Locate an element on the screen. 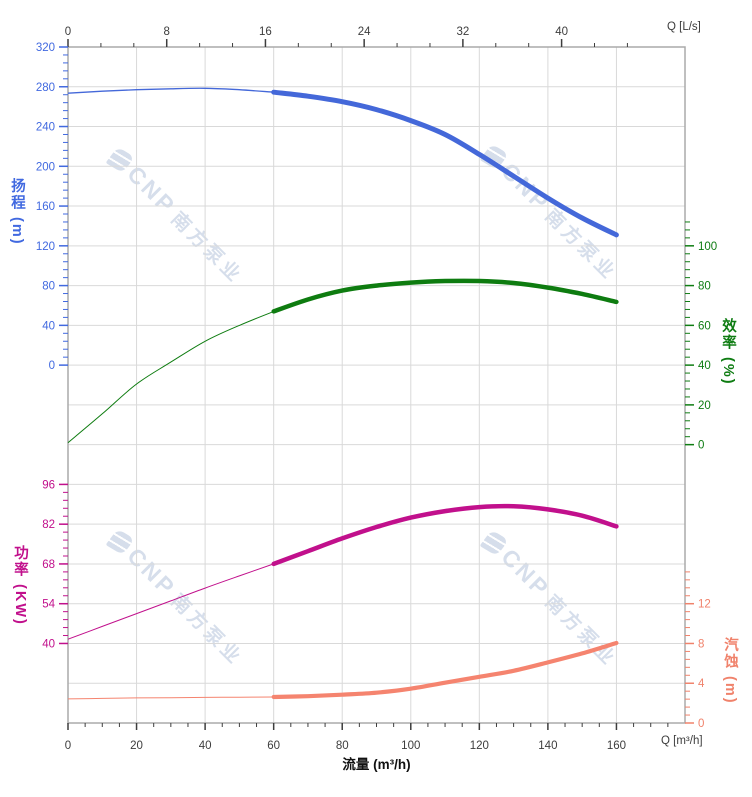 The height and width of the screenshot is (797, 752). power-tick-label: 96 is located at coordinates (48, 485).